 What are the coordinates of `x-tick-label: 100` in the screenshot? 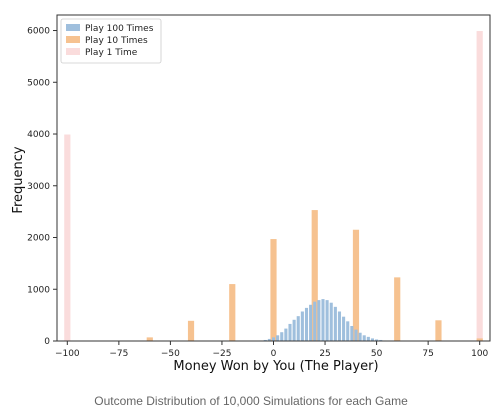 It's located at (479, 354).